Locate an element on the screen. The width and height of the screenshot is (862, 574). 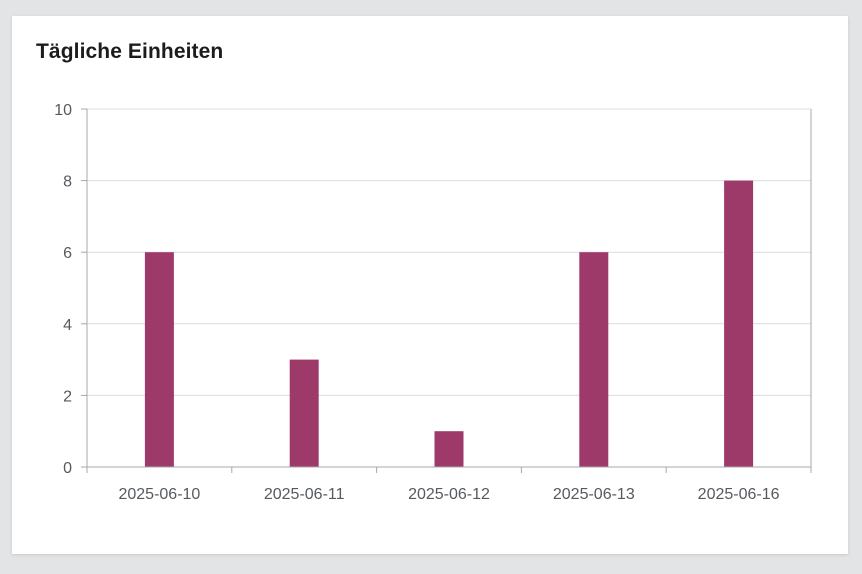
chart-title: Tägliche Einheiten is located at coordinates (130, 51).